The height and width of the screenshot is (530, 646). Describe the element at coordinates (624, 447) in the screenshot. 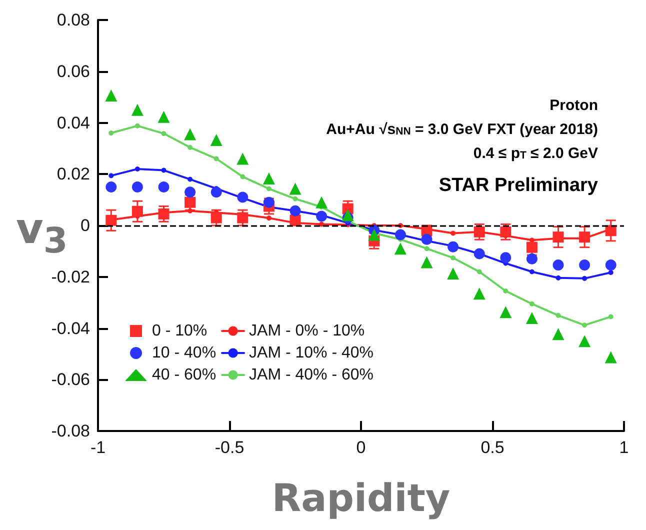

I see `x-tick-label: 1` at that location.